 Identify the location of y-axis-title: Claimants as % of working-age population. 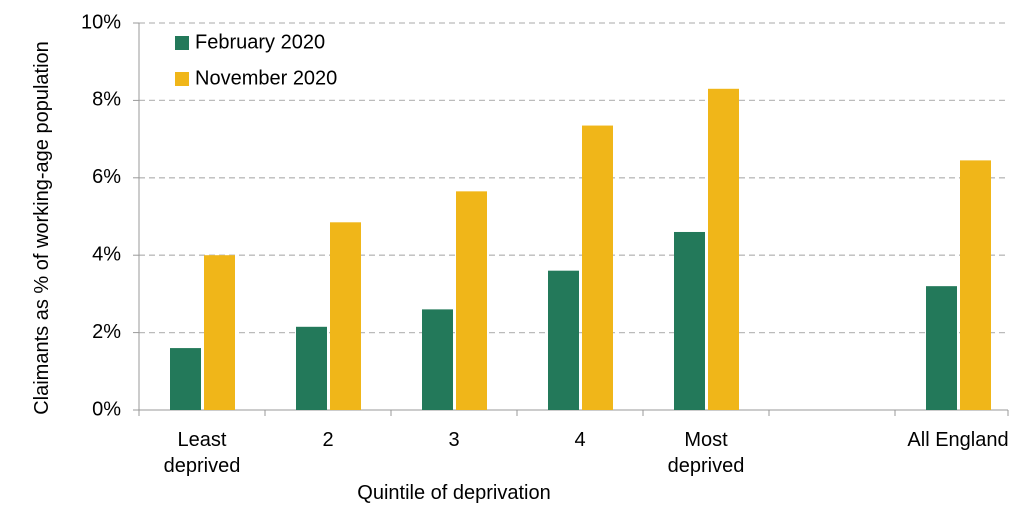
(42, 228).